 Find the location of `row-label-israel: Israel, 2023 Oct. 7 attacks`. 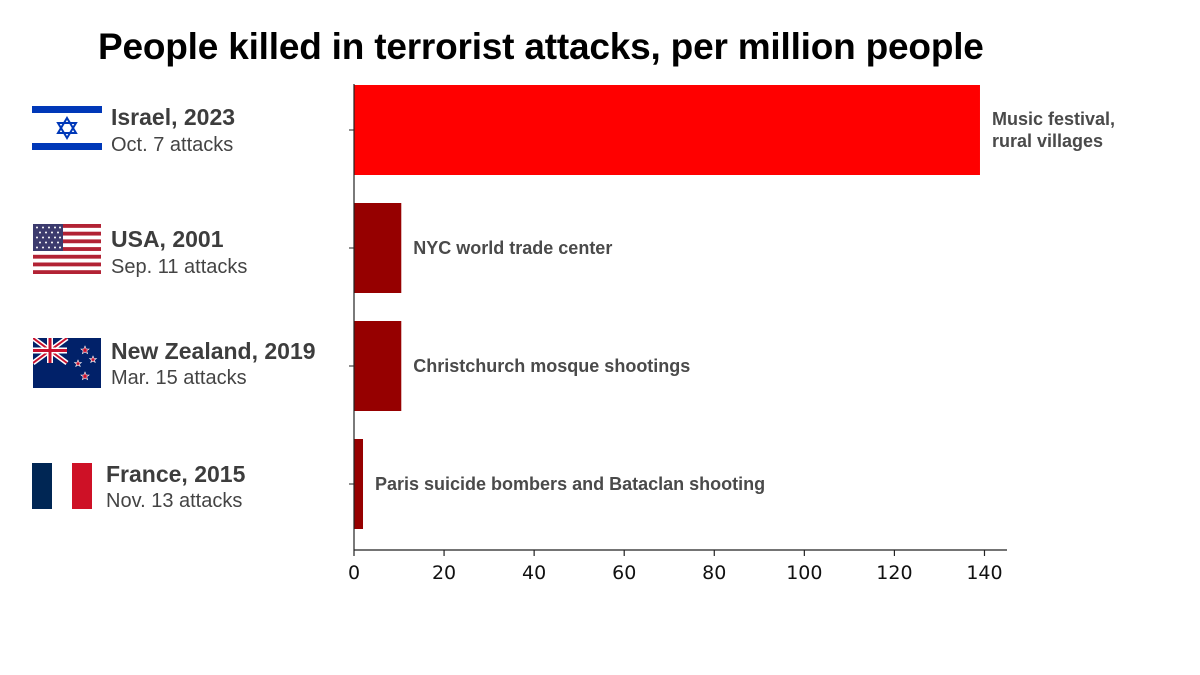

row-label-israel: Israel, 2023 Oct. 7 attacks is located at coordinates (195, 145).